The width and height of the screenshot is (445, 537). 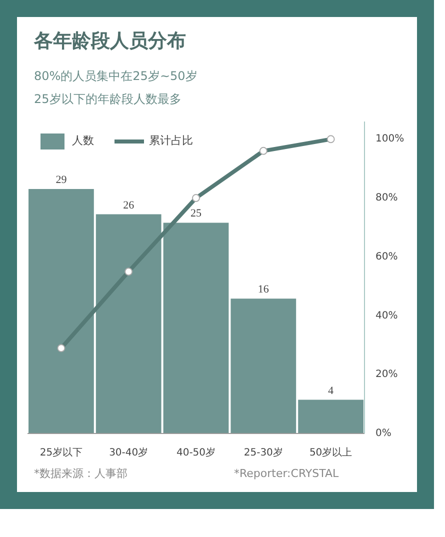 I want to click on data-label: 16, so click(x=264, y=289).